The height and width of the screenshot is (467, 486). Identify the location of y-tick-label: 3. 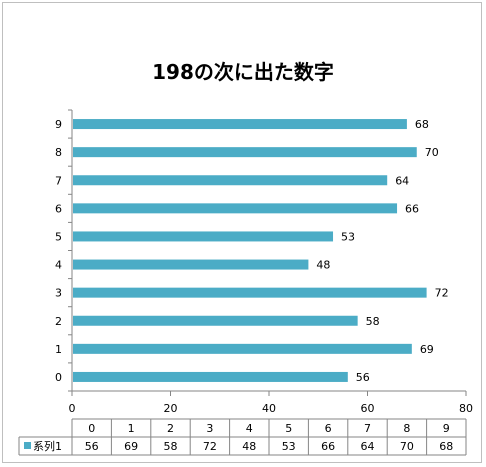
(58, 293).